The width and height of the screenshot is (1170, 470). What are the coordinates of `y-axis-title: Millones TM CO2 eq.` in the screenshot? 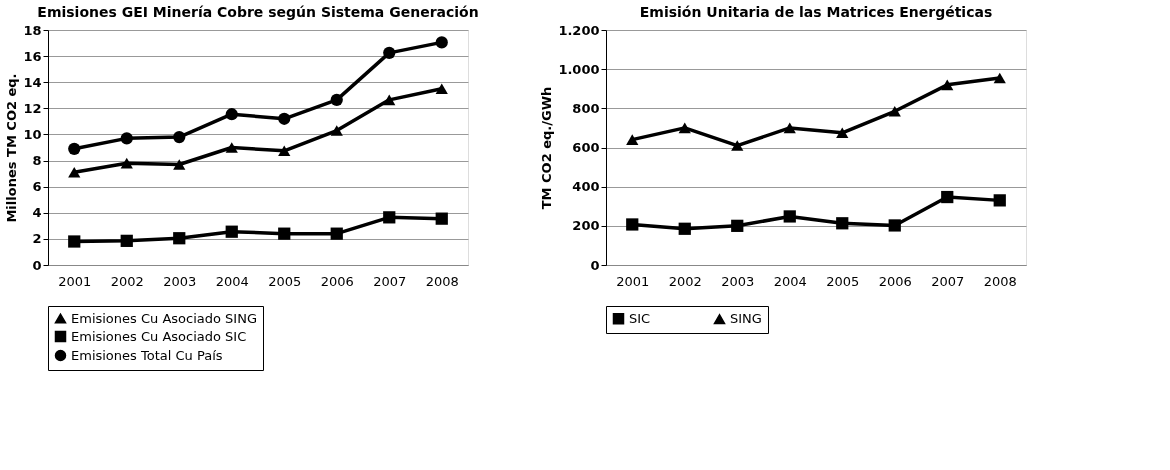 It's located at (12, 148).